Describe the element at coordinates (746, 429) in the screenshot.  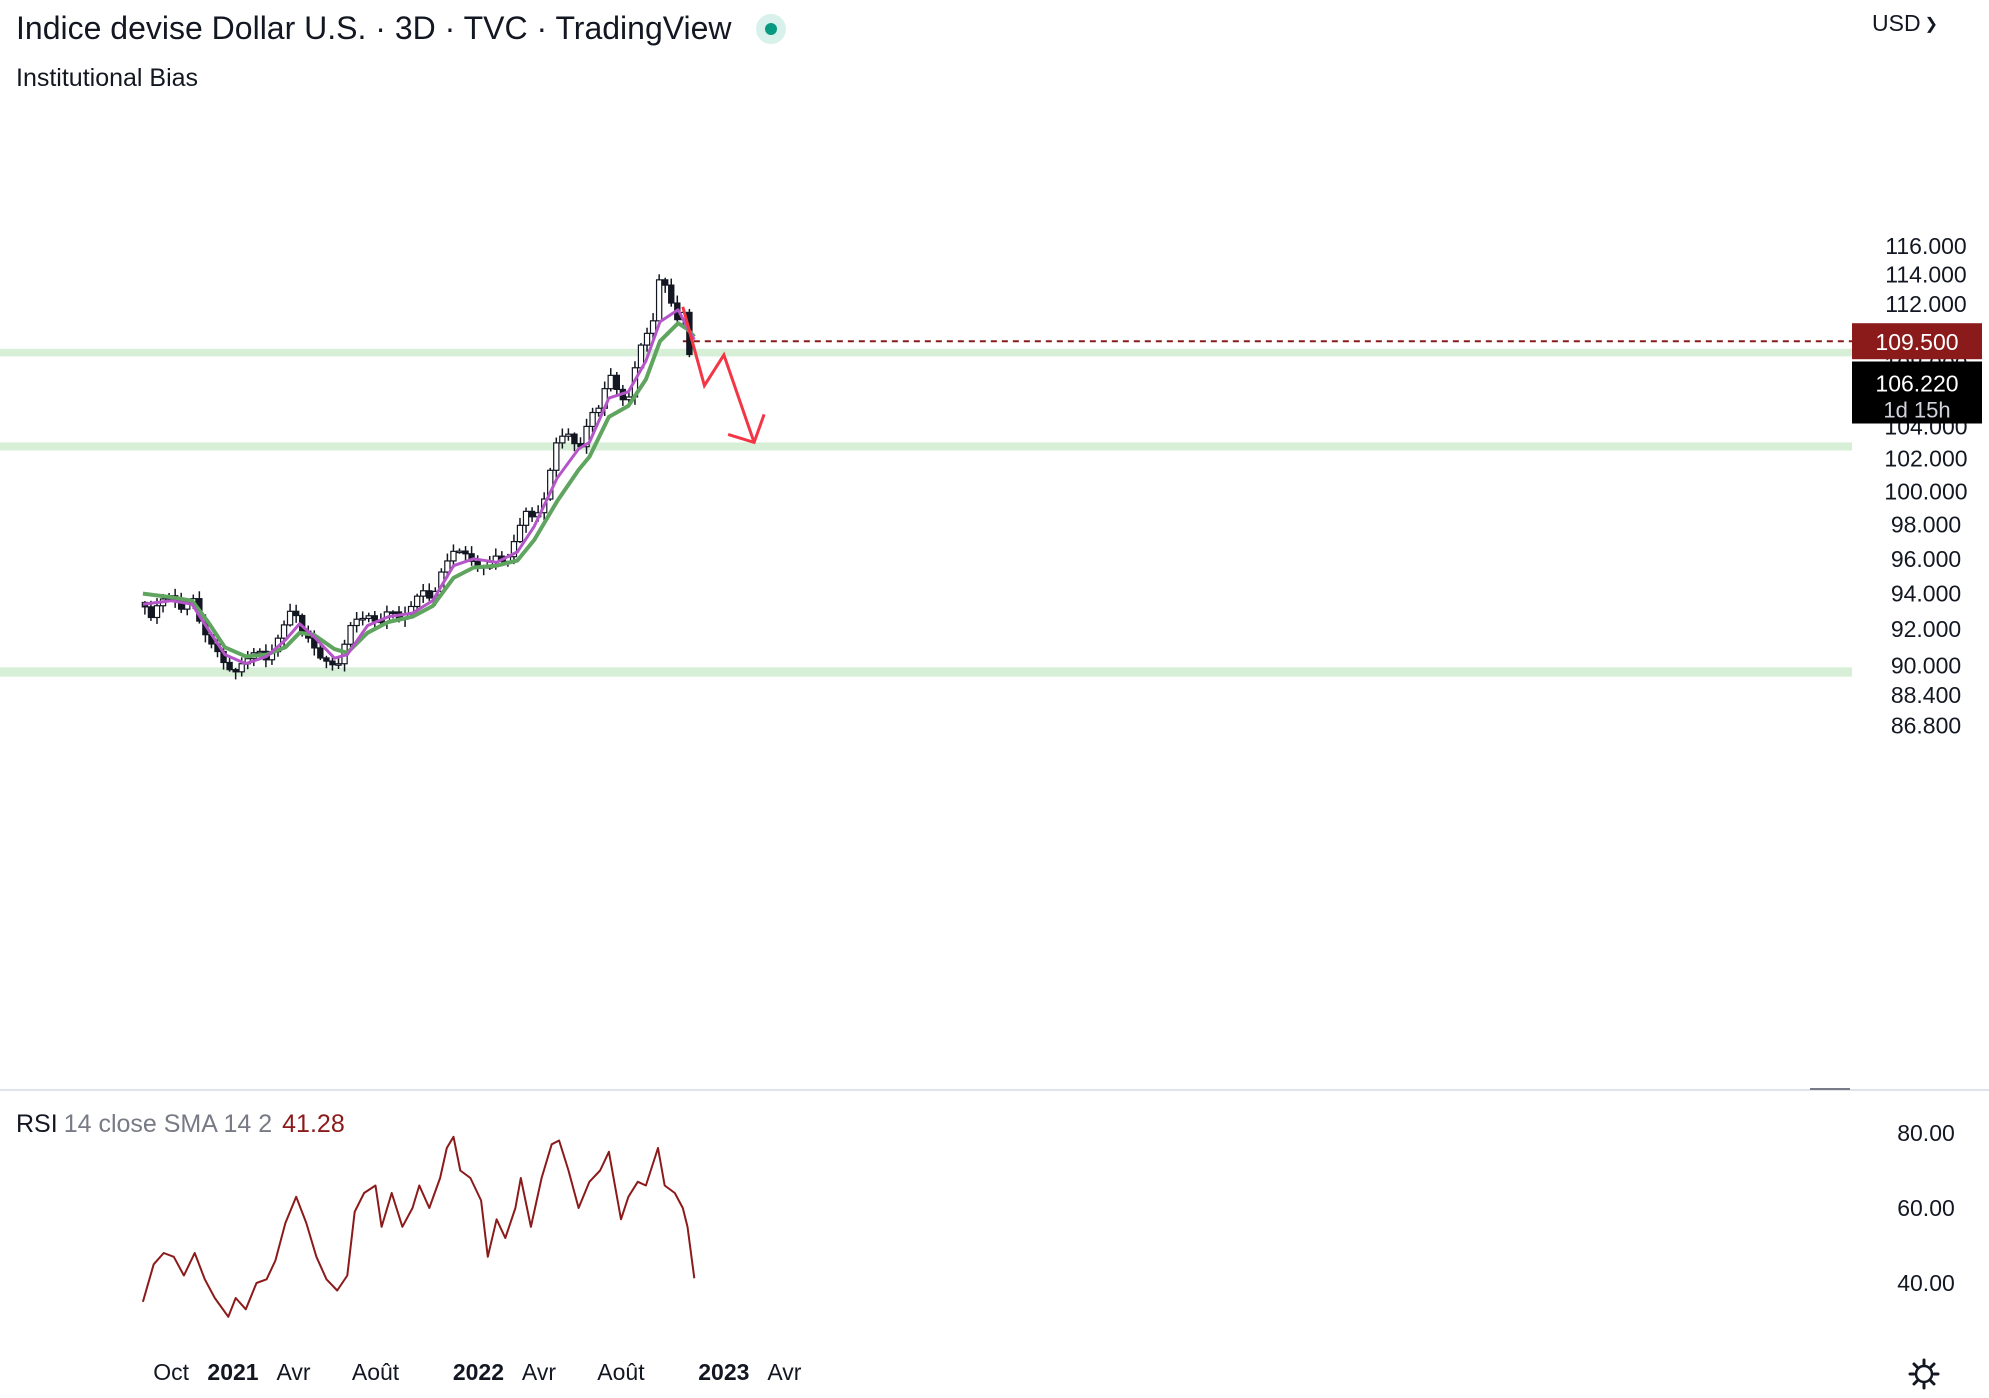
I see `arrow-head-icon` at that location.